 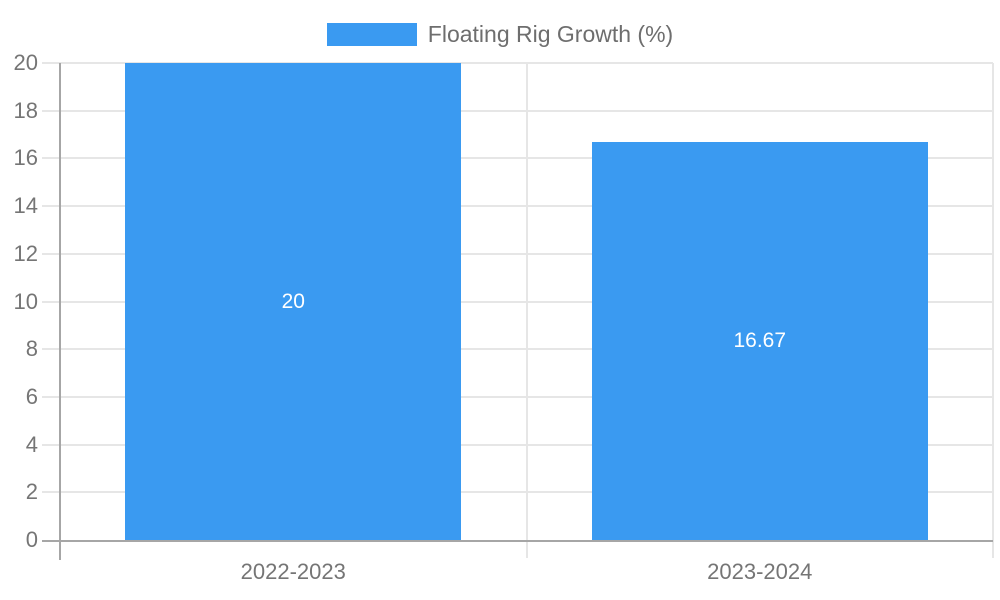 I want to click on legend-row: Floating Rig Growth (%), so click(x=500, y=34).